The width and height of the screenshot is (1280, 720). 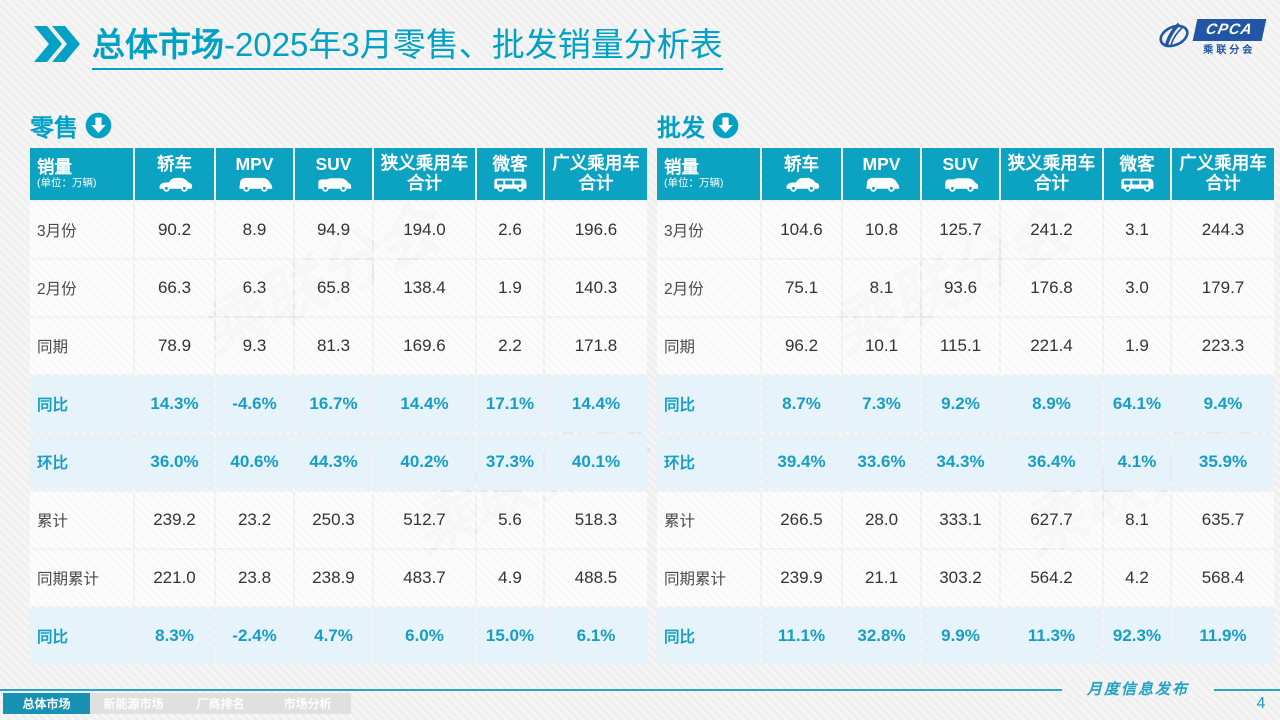 What do you see at coordinates (596, 346) in the screenshot?
I see `table-cell: 171.8` at bounding box center [596, 346].